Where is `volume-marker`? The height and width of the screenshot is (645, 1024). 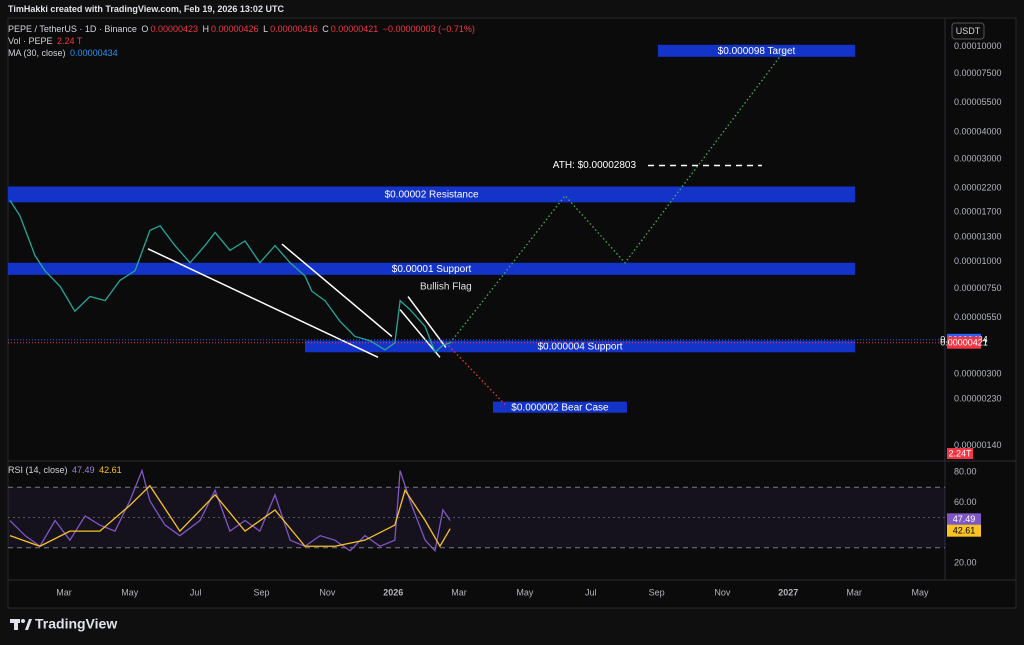 volume-marker is located at coordinates (960, 453).